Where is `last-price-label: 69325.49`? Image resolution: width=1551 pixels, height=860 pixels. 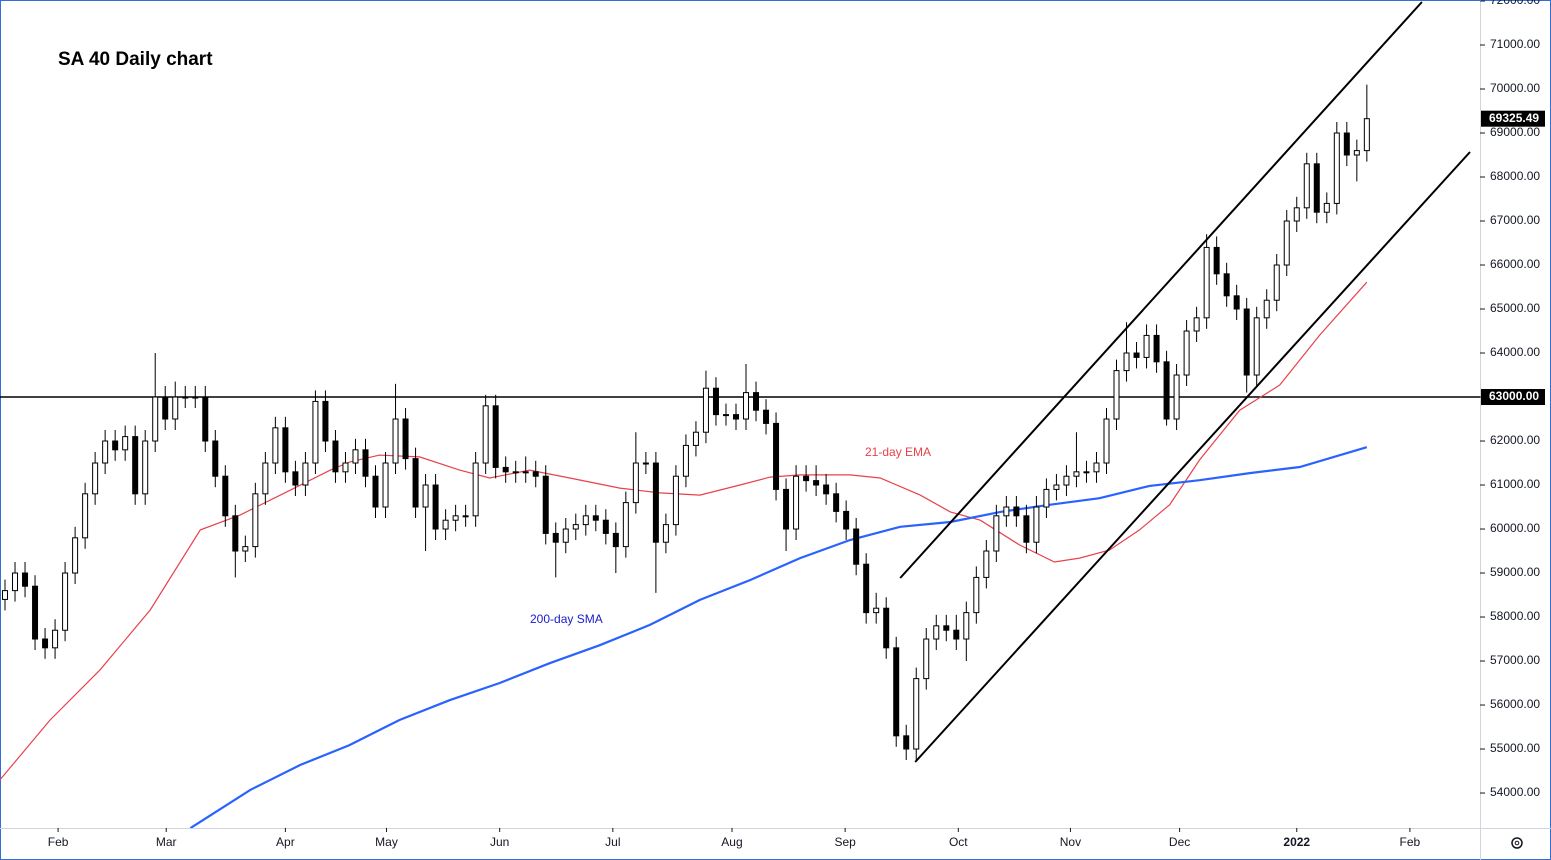
last-price-label: 69325.49 is located at coordinates (1514, 118).